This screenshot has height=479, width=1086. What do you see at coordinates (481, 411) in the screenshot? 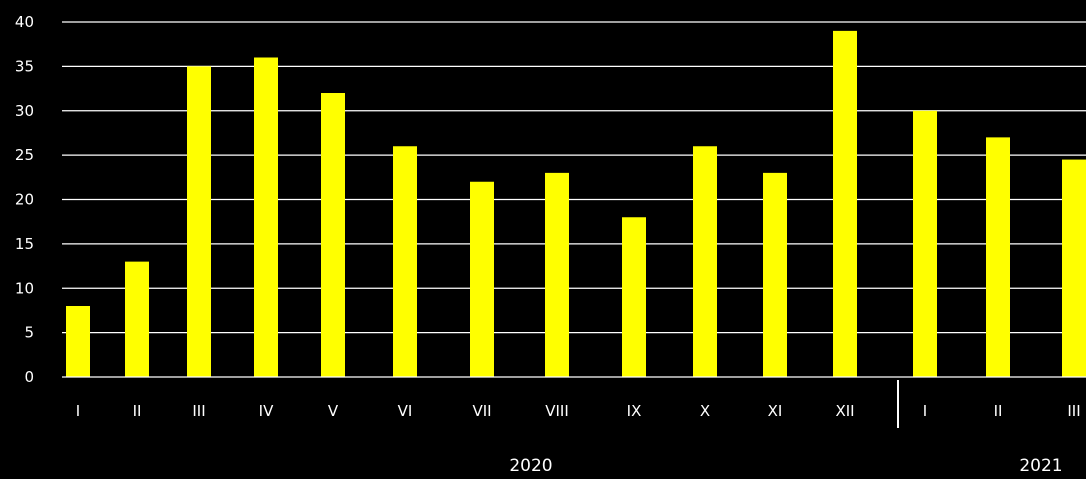
I see `x-tick-label: VII` at bounding box center [481, 411].